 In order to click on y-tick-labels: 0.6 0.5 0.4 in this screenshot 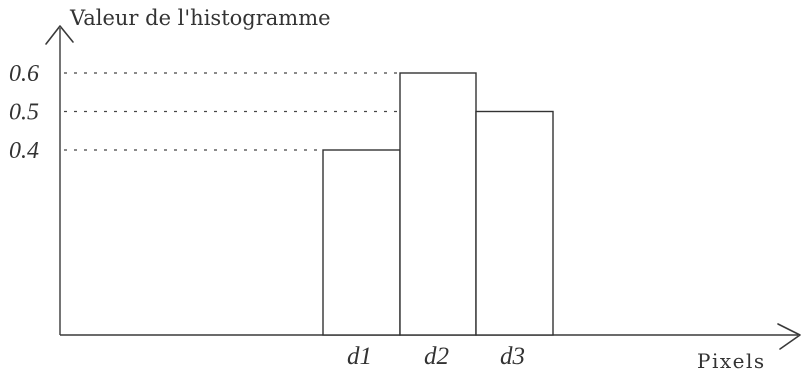, I will do `click(24, 112)`.